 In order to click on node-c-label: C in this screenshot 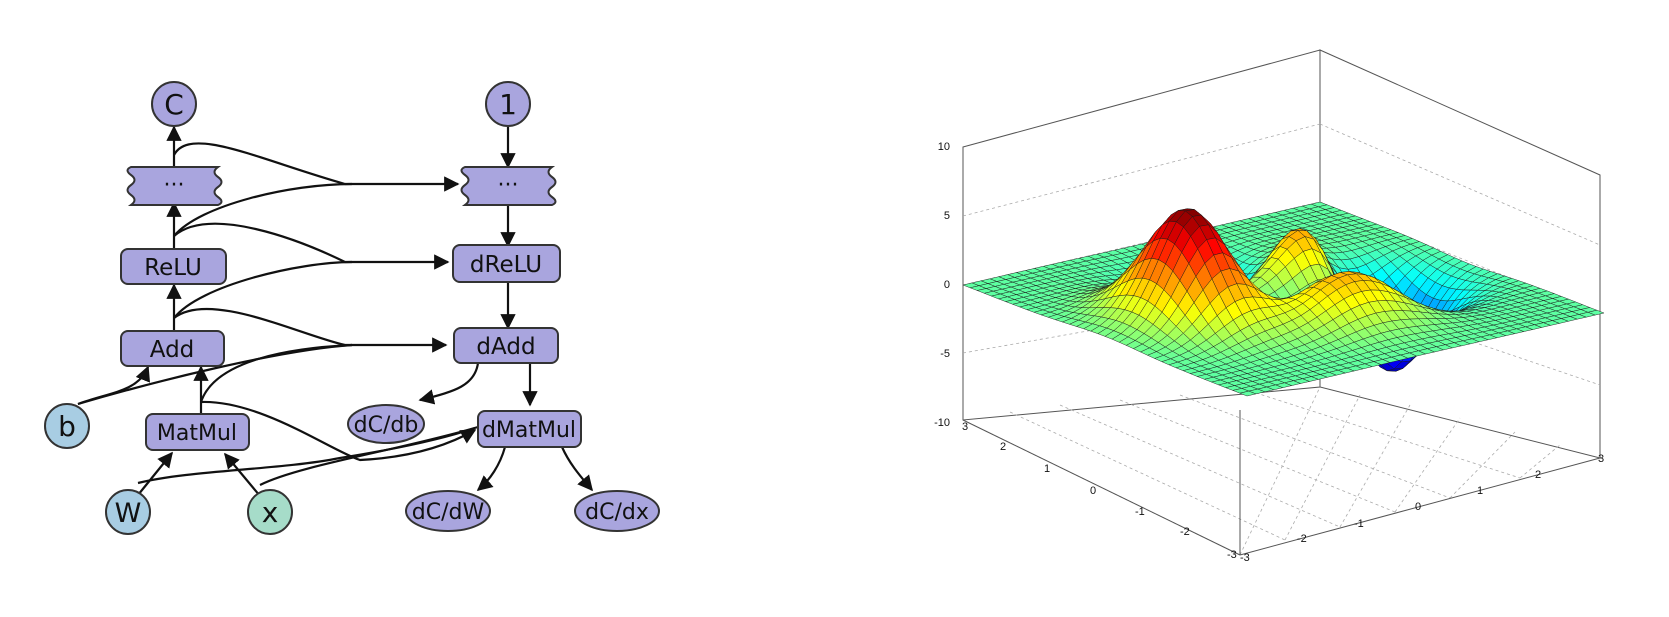, I will do `click(174, 104)`.